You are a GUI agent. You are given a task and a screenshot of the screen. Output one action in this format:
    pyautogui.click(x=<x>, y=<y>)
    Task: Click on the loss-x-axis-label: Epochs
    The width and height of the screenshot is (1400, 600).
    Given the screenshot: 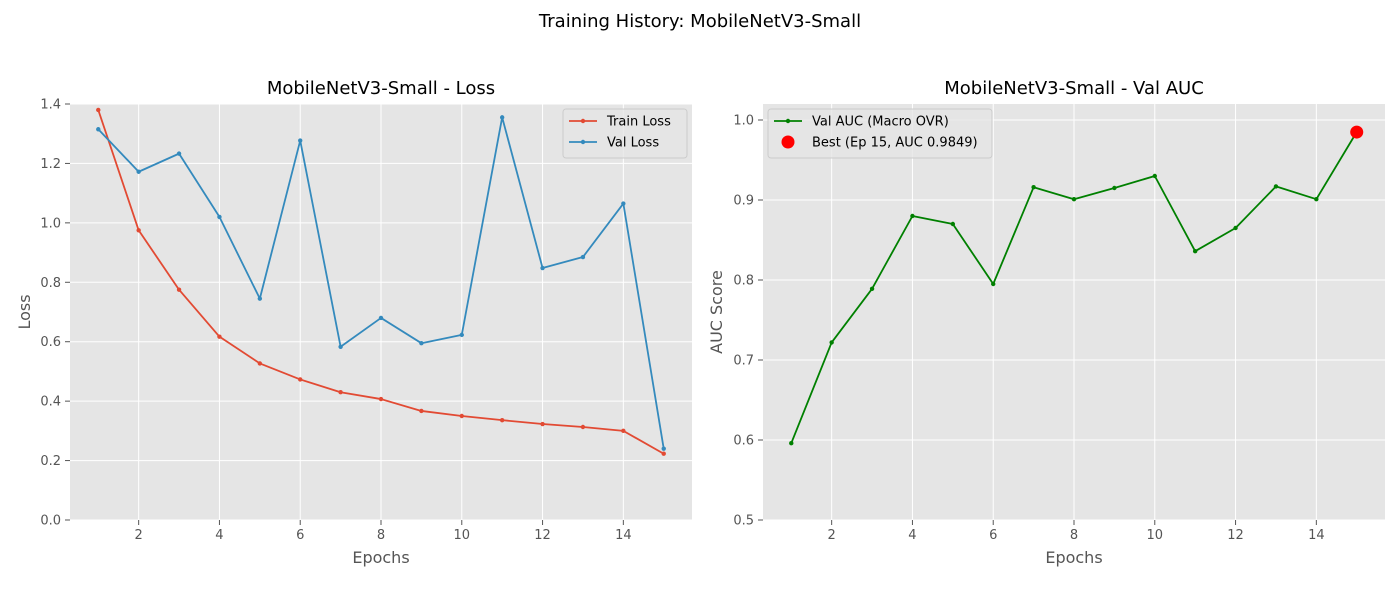 What is the action you would take?
    pyautogui.click(x=380, y=557)
    